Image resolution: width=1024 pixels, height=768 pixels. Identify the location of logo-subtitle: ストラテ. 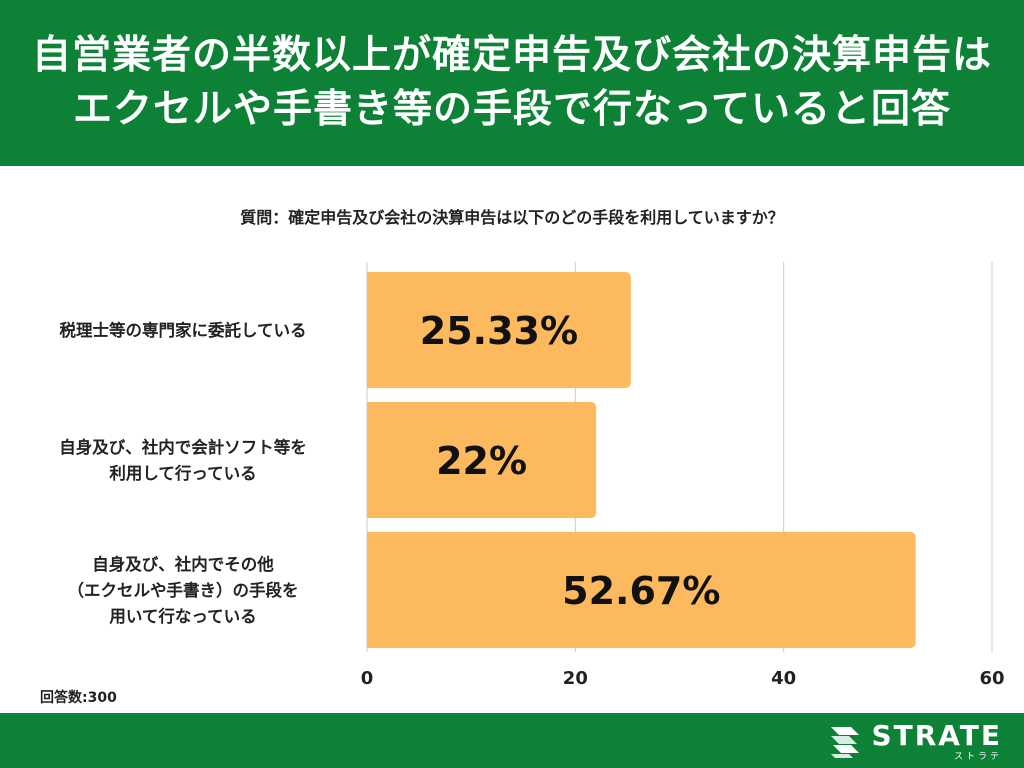
(977, 757).